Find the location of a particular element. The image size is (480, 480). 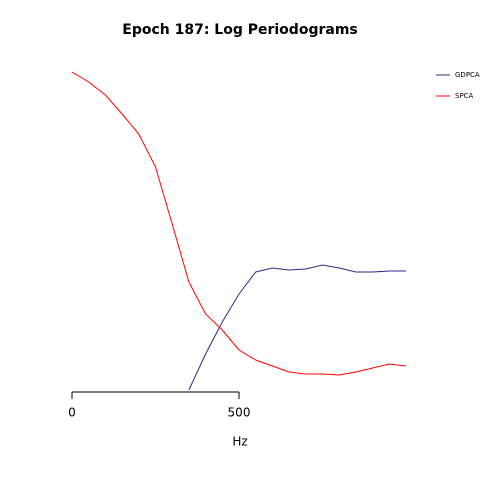

legend-label: SPCA is located at coordinates (464, 96).